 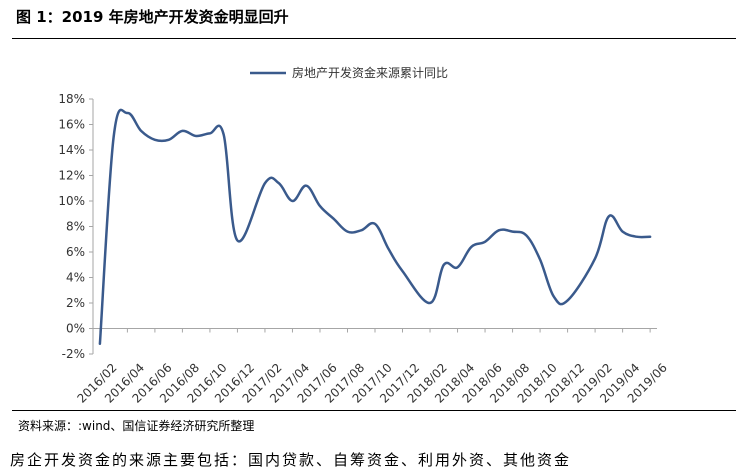 I want to click on y-tick-label: 0%, so click(x=75, y=329).